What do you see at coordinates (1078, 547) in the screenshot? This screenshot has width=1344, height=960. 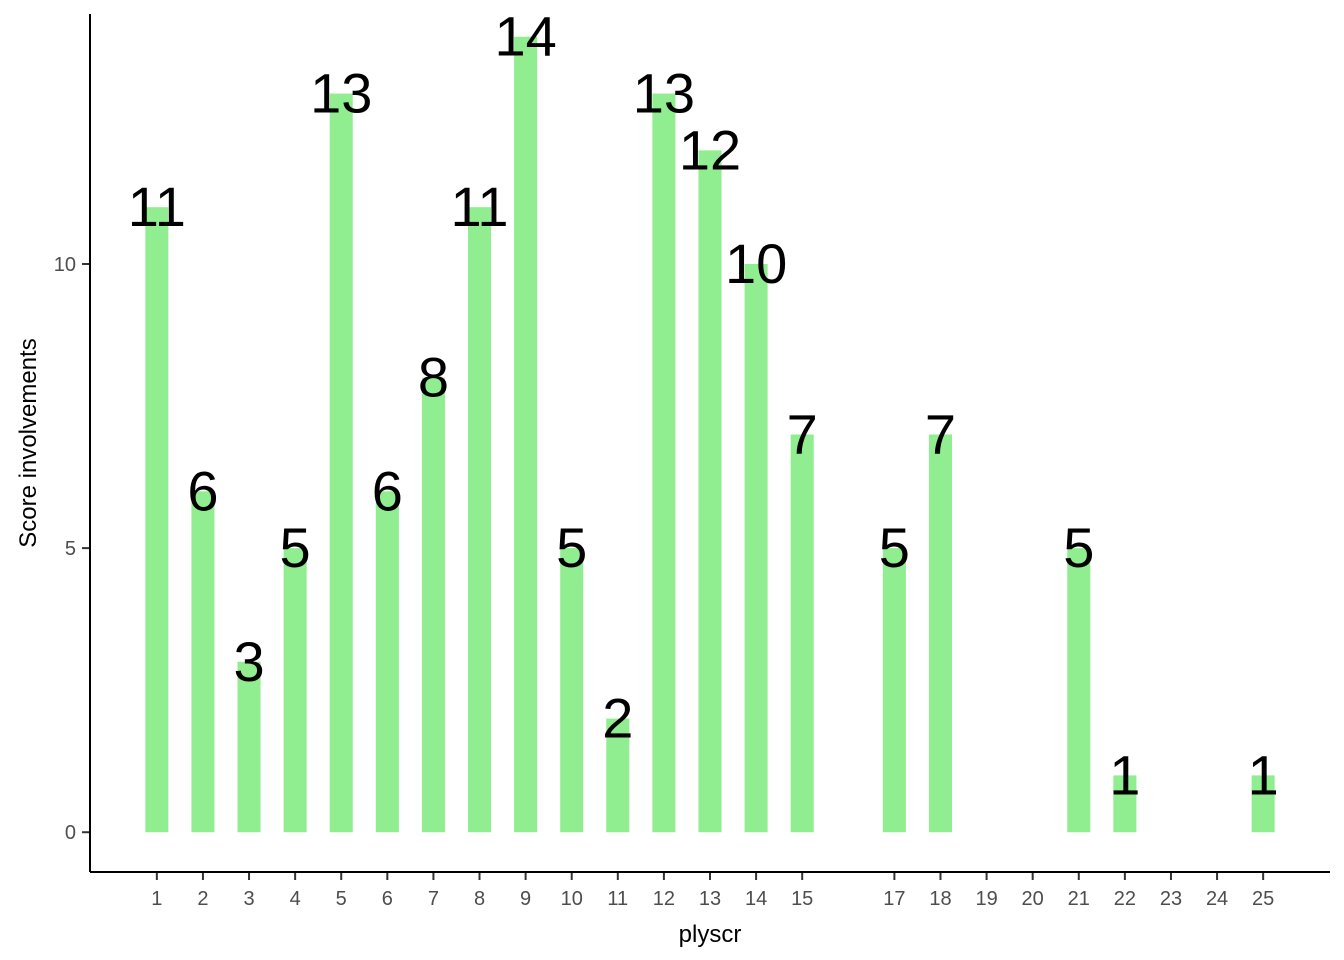 I see `data-label-21: 5` at bounding box center [1078, 547].